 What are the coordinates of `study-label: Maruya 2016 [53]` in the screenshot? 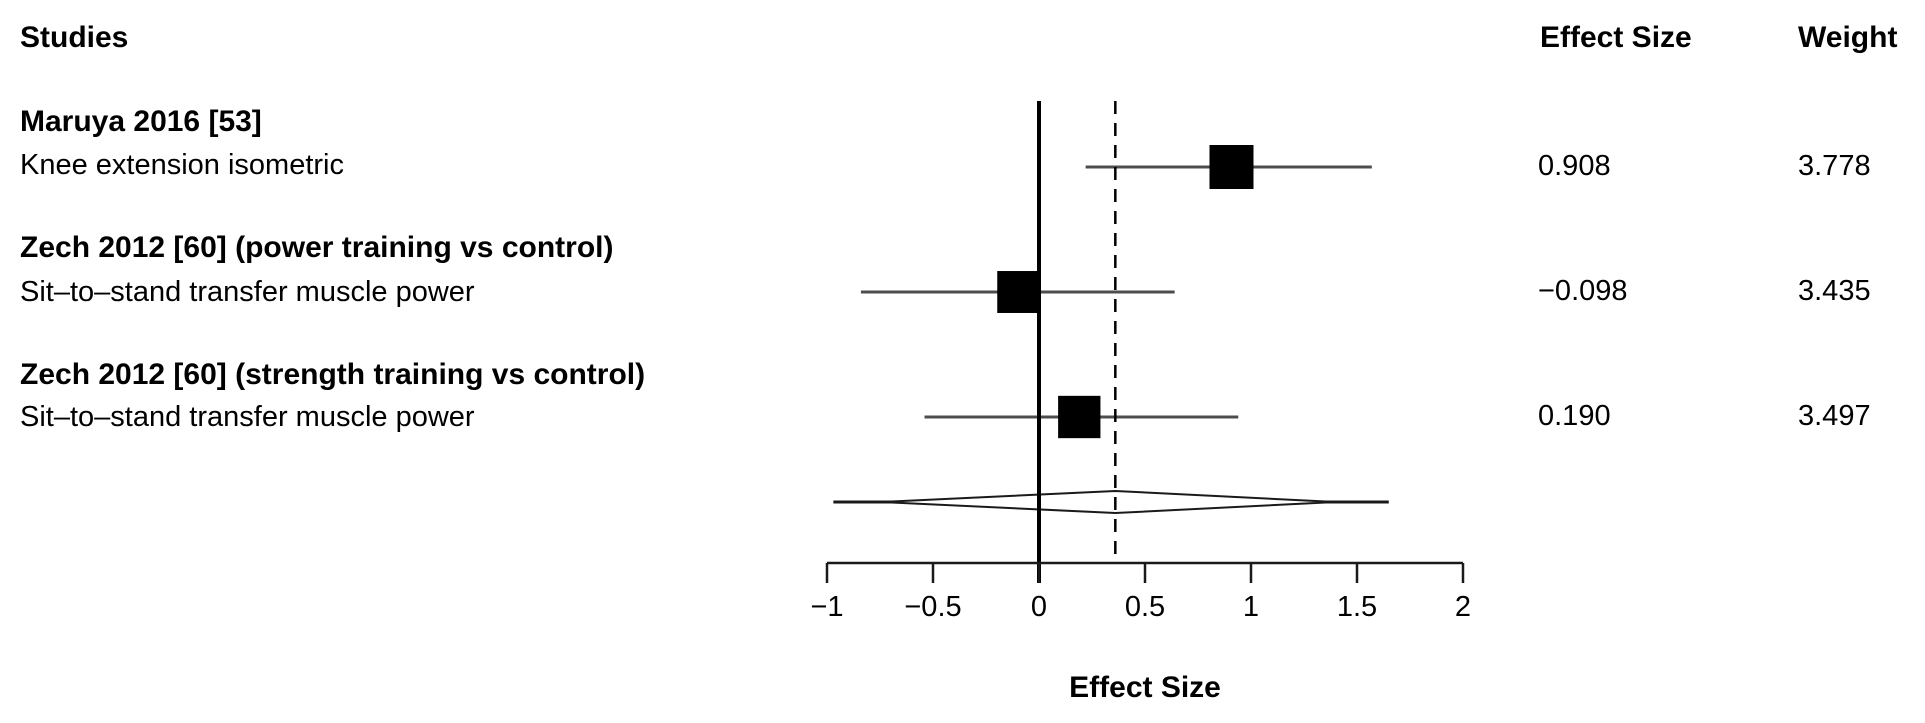 It's located at (141, 121).